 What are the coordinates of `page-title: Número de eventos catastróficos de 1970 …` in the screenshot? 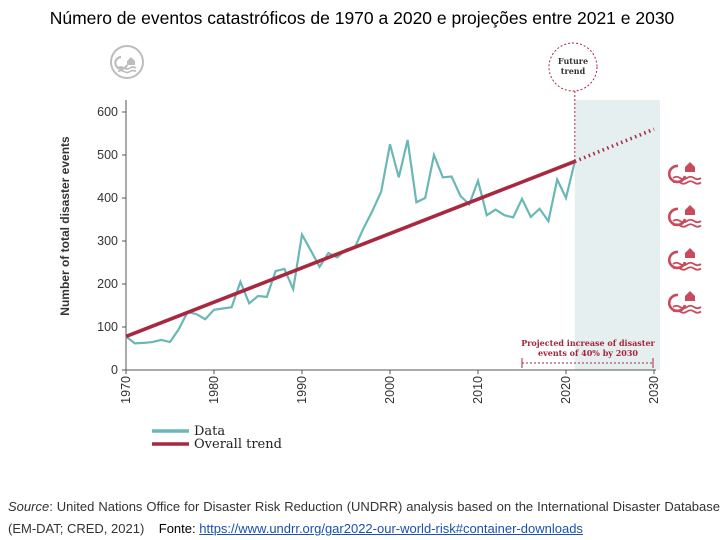 It's located at (362, 18).